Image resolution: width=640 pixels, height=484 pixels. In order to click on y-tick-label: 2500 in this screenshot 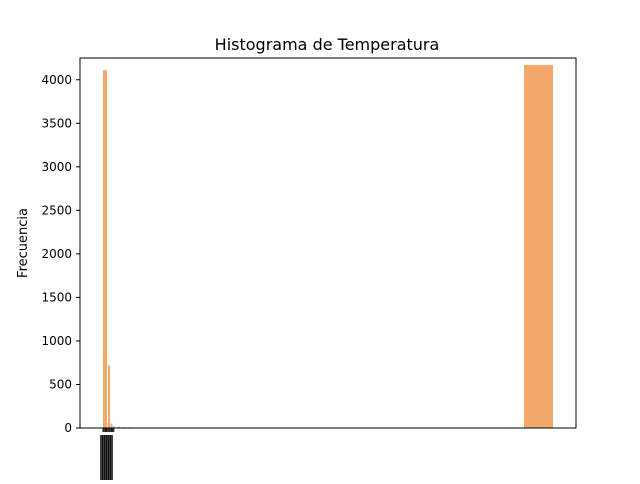, I will do `click(56, 210)`.